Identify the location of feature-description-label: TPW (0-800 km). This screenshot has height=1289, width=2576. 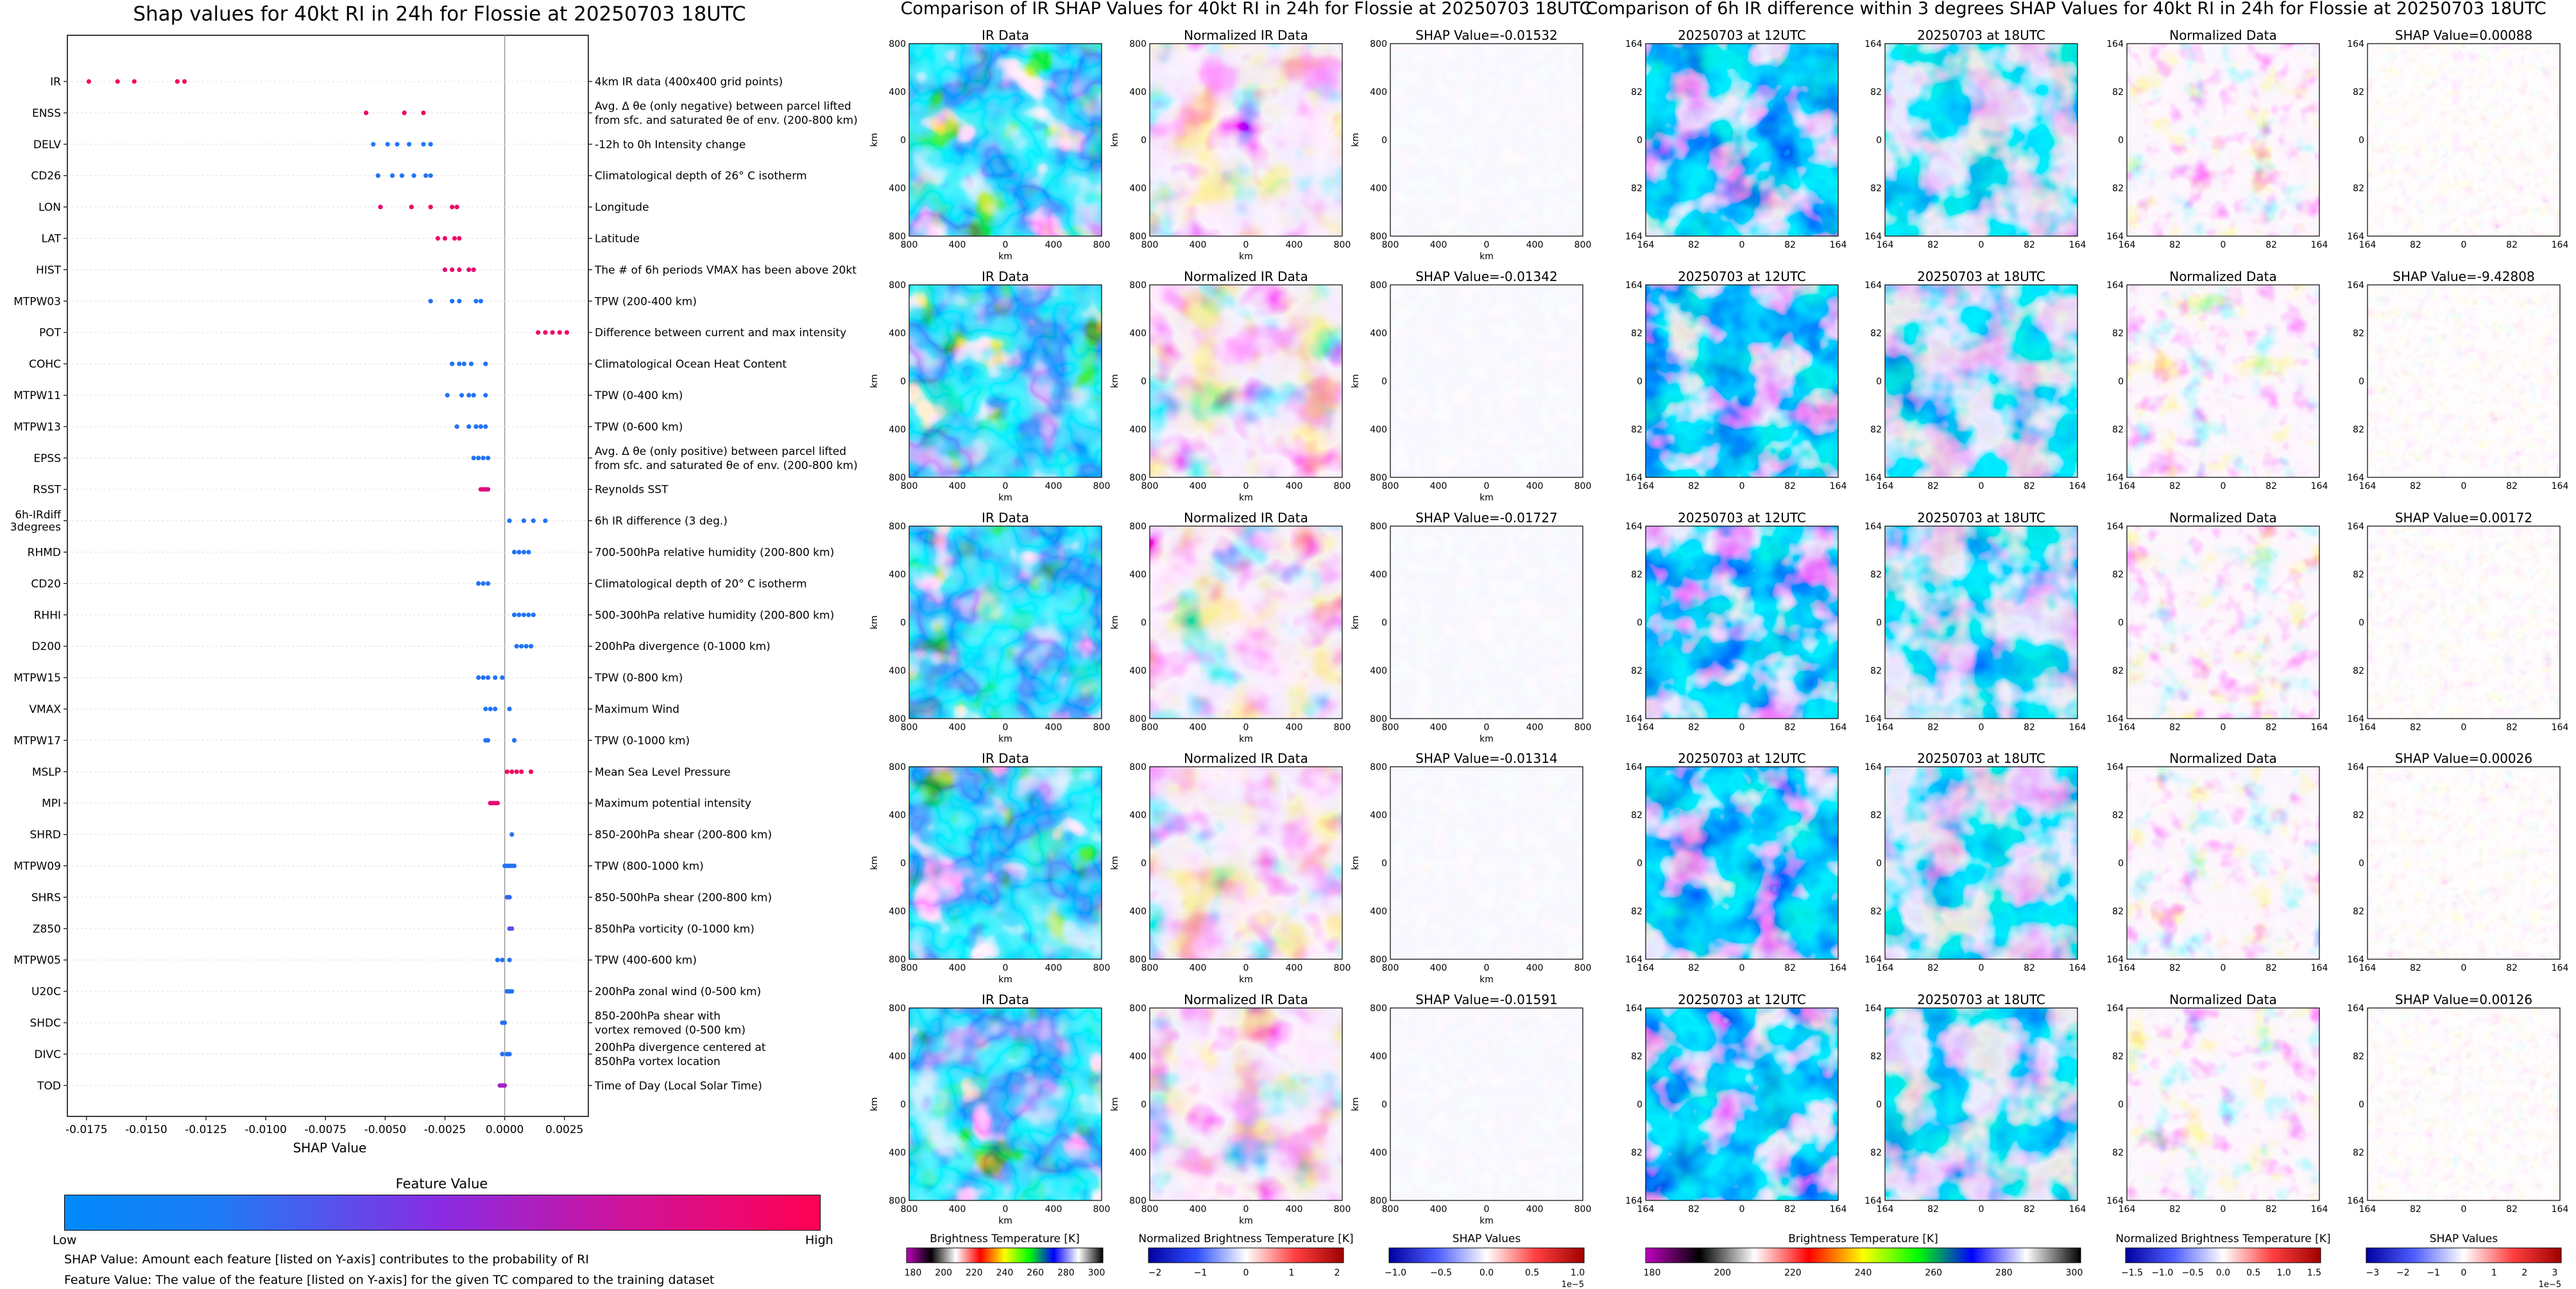
(638, 678).